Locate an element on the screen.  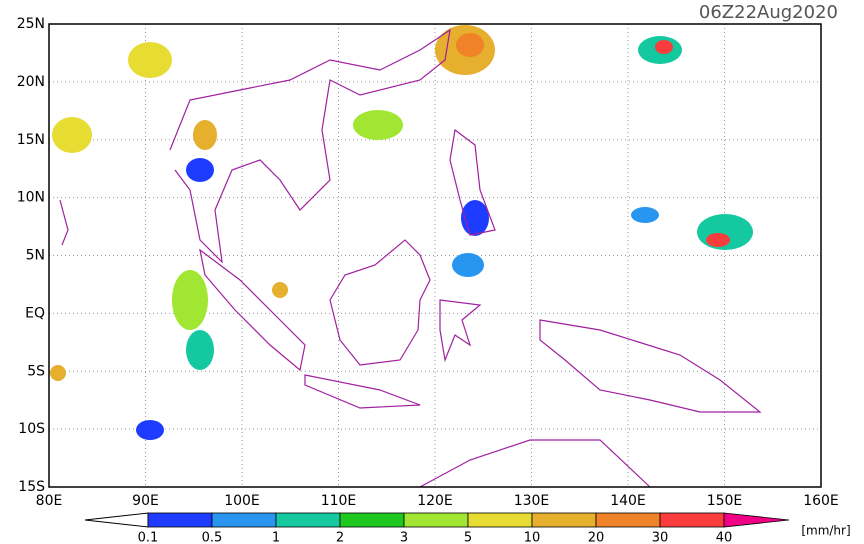
colorbar-label: 2 is located at coordinates (340, 537).